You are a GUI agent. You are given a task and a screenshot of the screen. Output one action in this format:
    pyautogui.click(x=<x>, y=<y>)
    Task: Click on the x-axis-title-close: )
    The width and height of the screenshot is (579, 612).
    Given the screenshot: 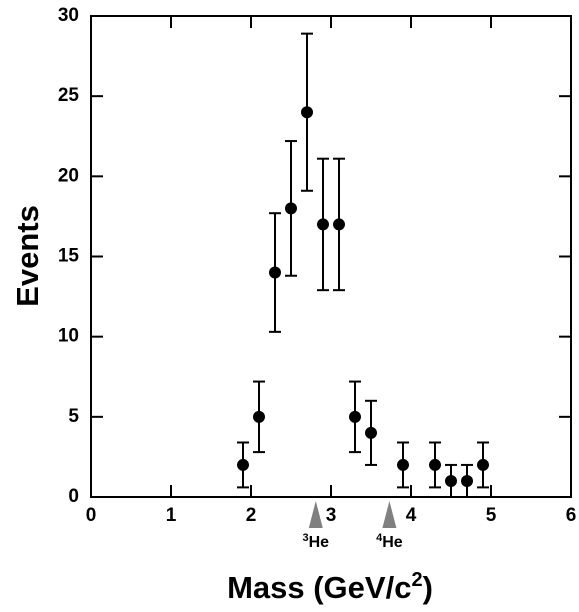 What is the action you would take?
    pyautogui.click(x=428, y=587)
    